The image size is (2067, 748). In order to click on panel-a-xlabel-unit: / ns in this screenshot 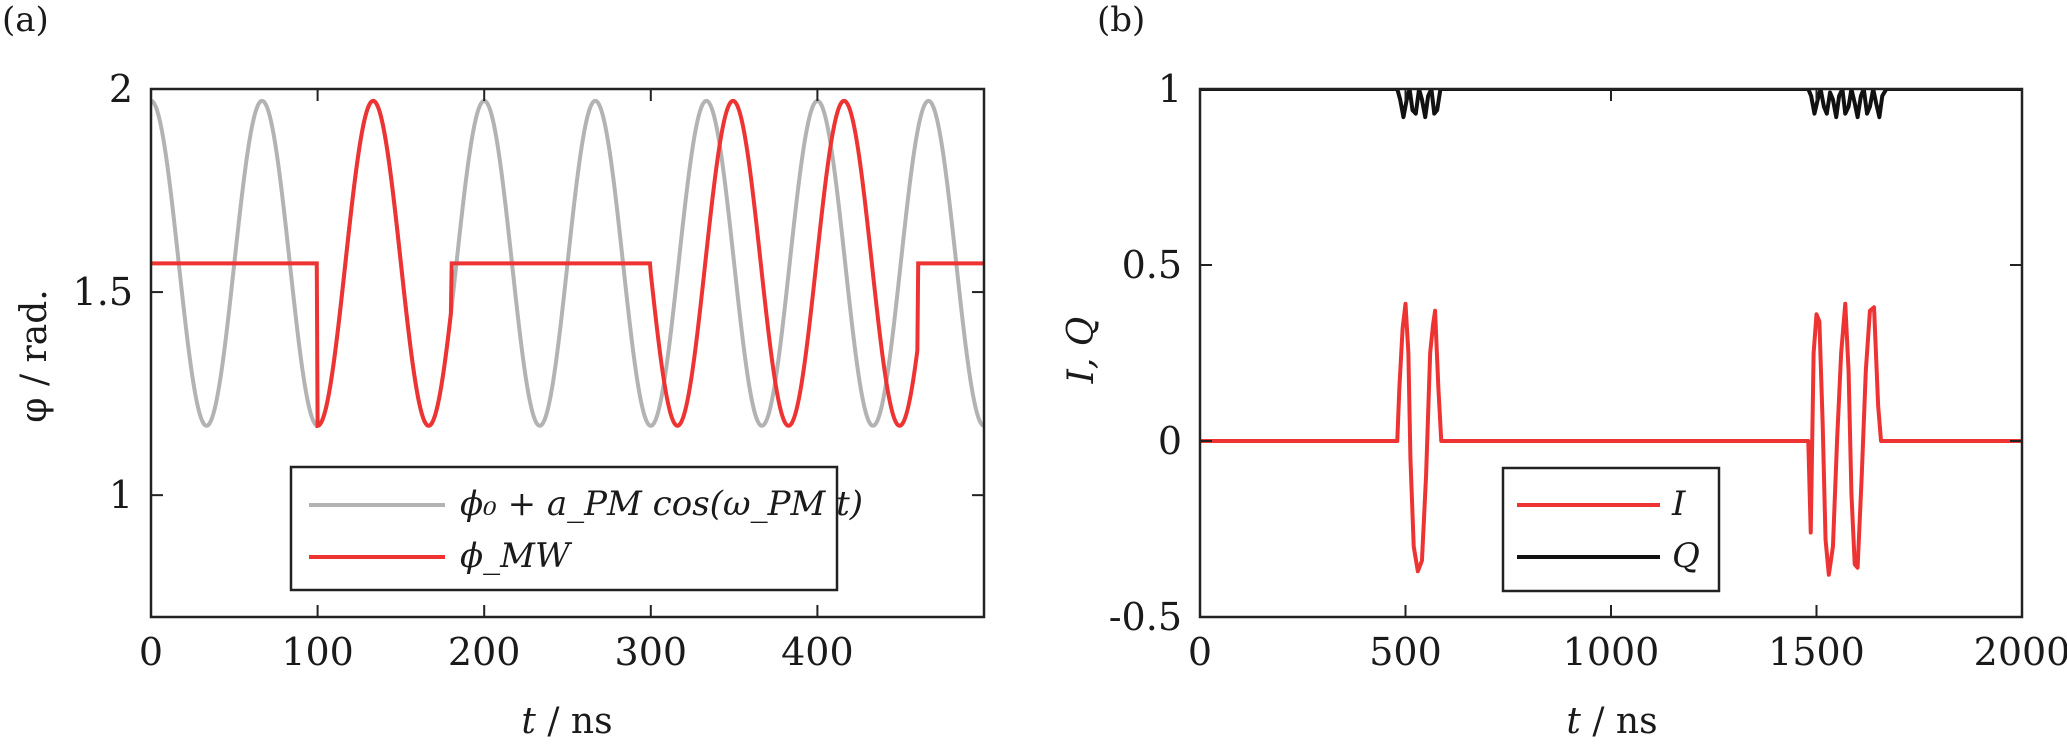, I will do `click(574, 721)`.